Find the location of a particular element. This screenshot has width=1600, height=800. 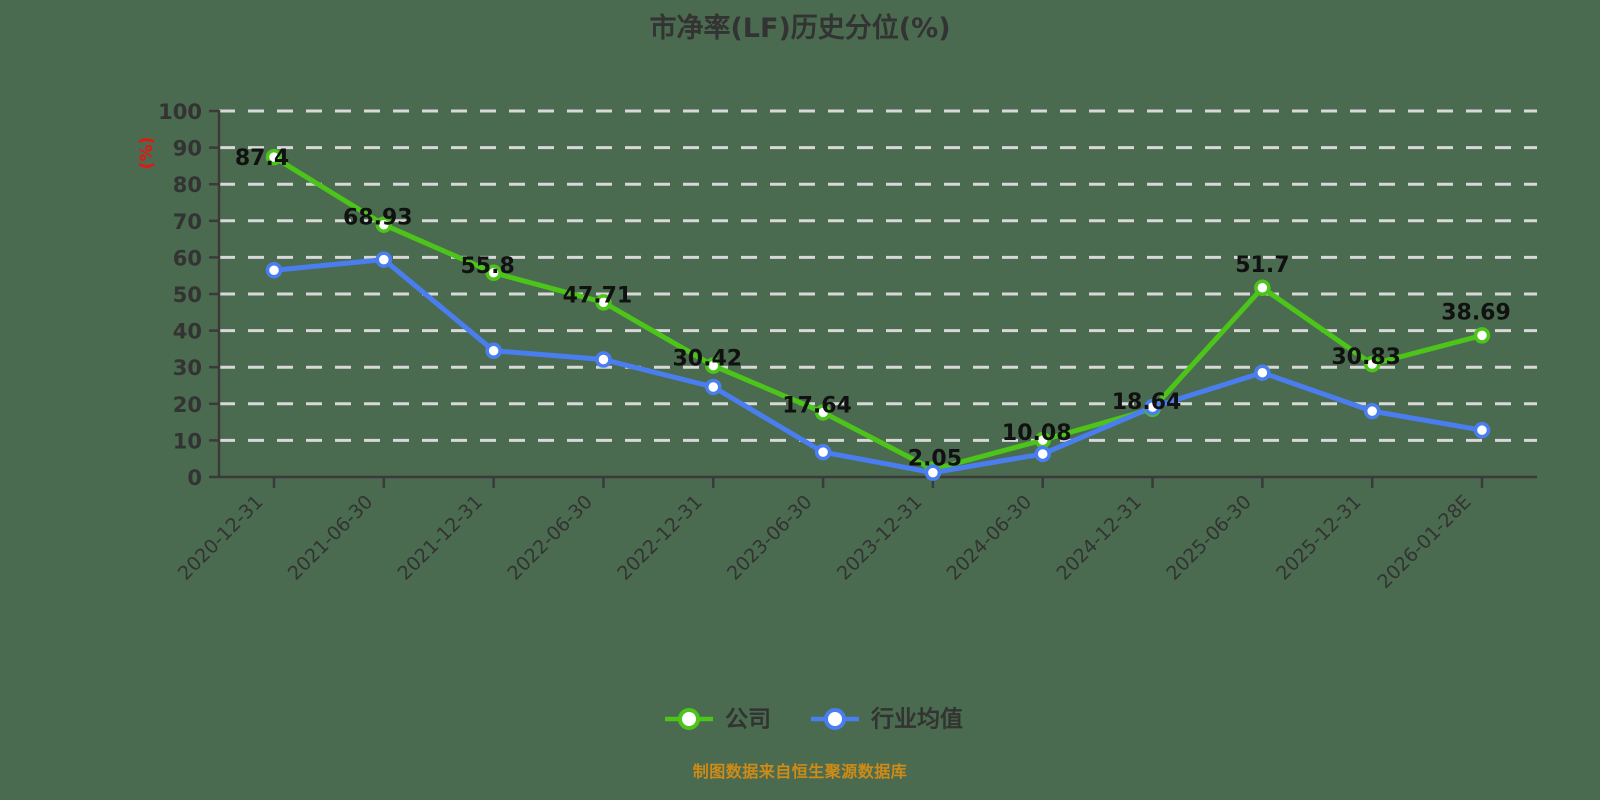

x-axis-tick-label: 2023-06-30 is located at coordinates (770, 538).